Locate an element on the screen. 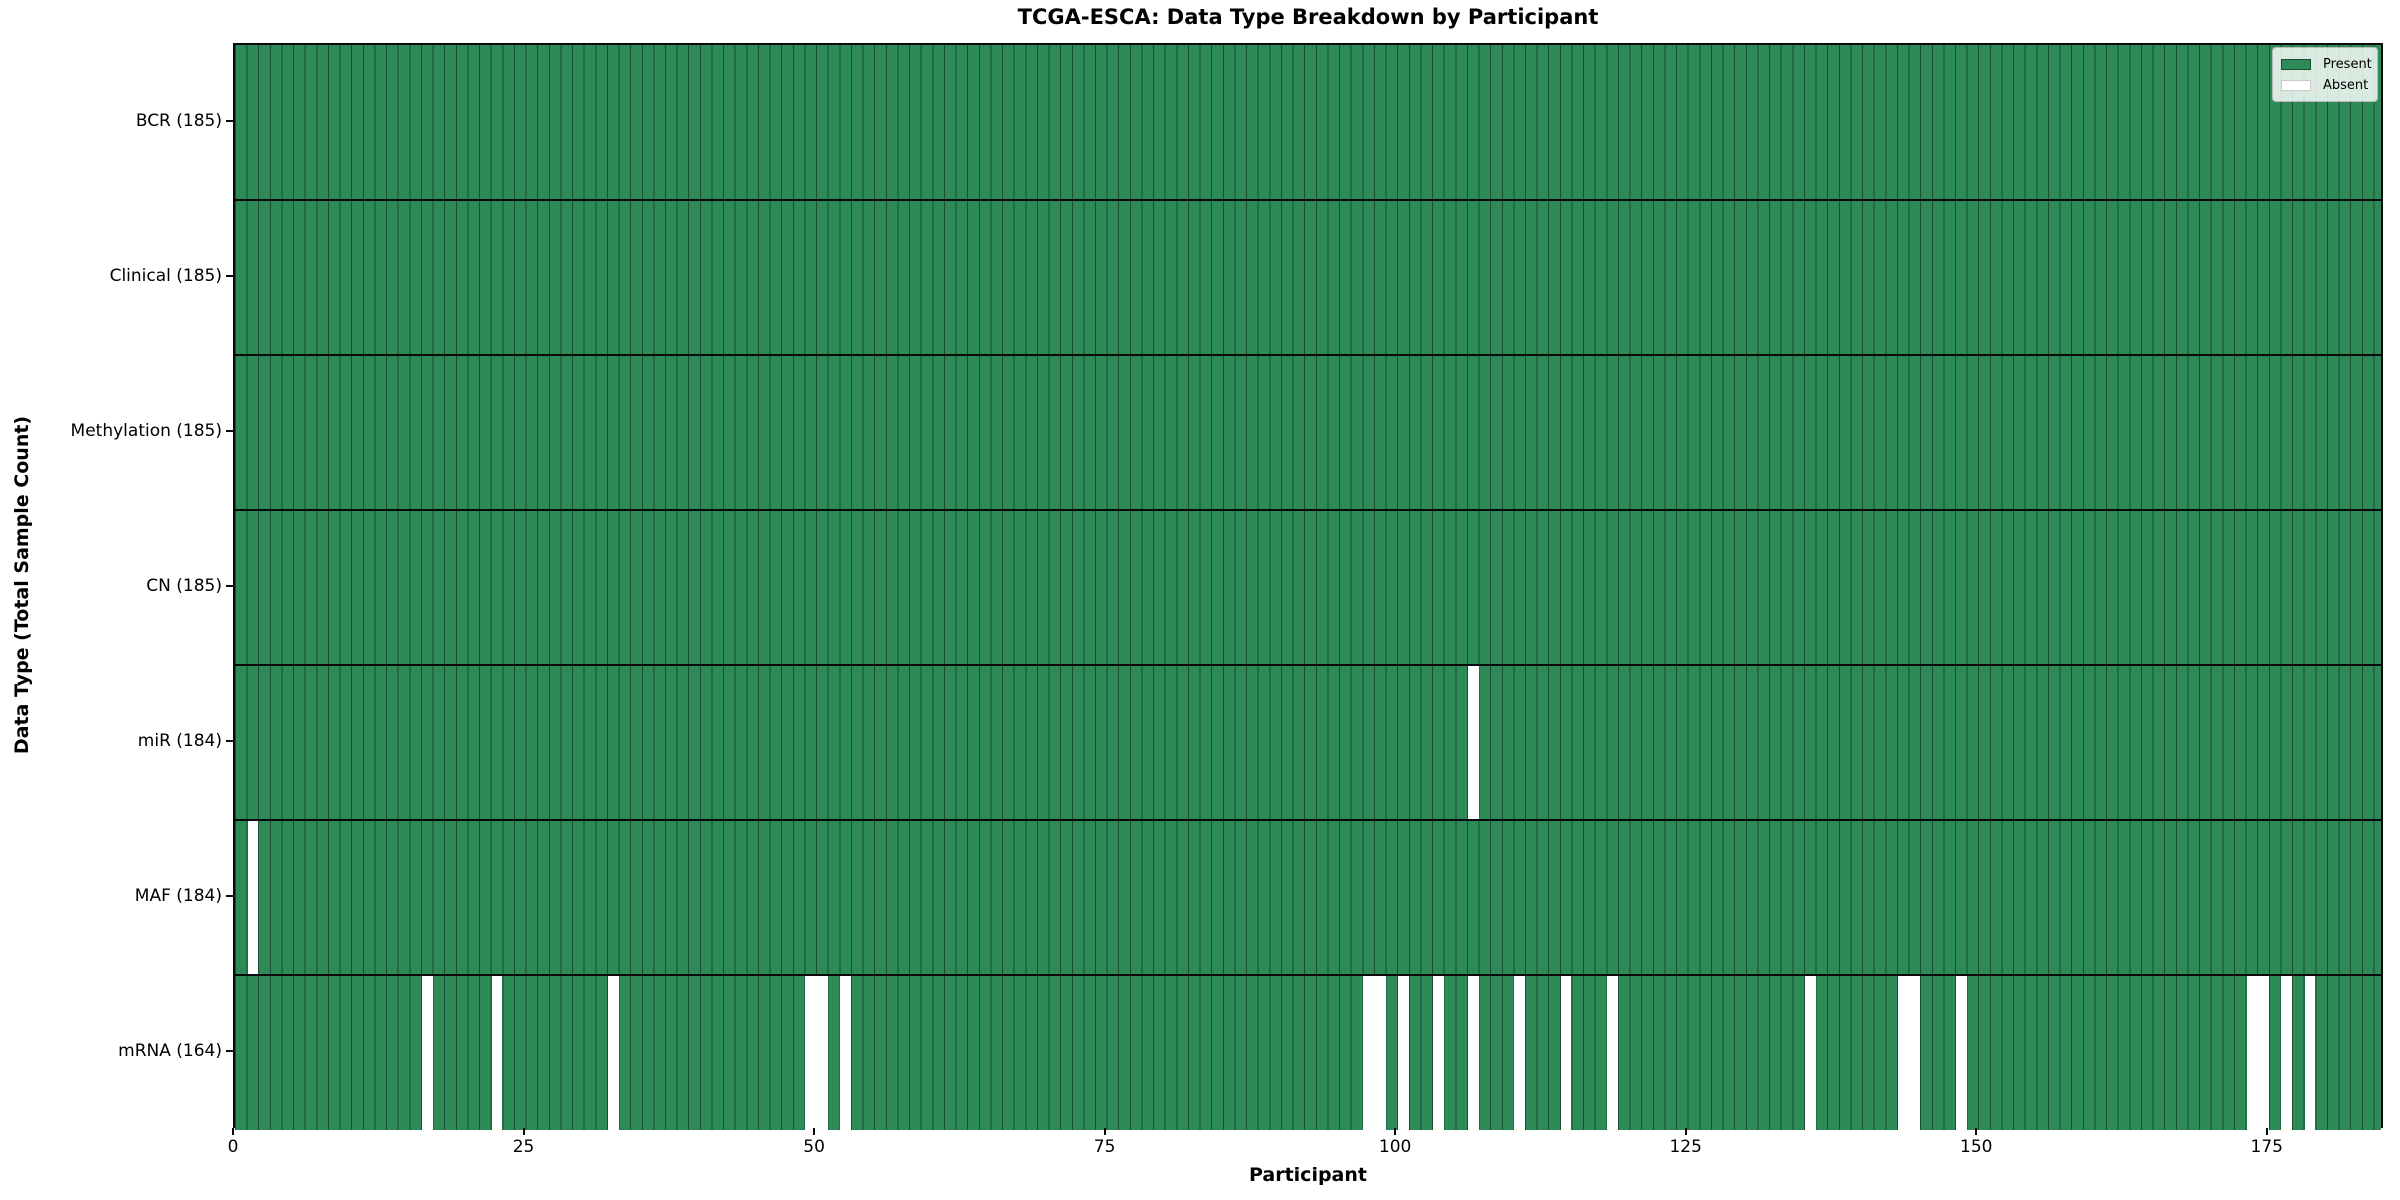  y-tick-label: miR (184) is located at coordinates (179, 740).